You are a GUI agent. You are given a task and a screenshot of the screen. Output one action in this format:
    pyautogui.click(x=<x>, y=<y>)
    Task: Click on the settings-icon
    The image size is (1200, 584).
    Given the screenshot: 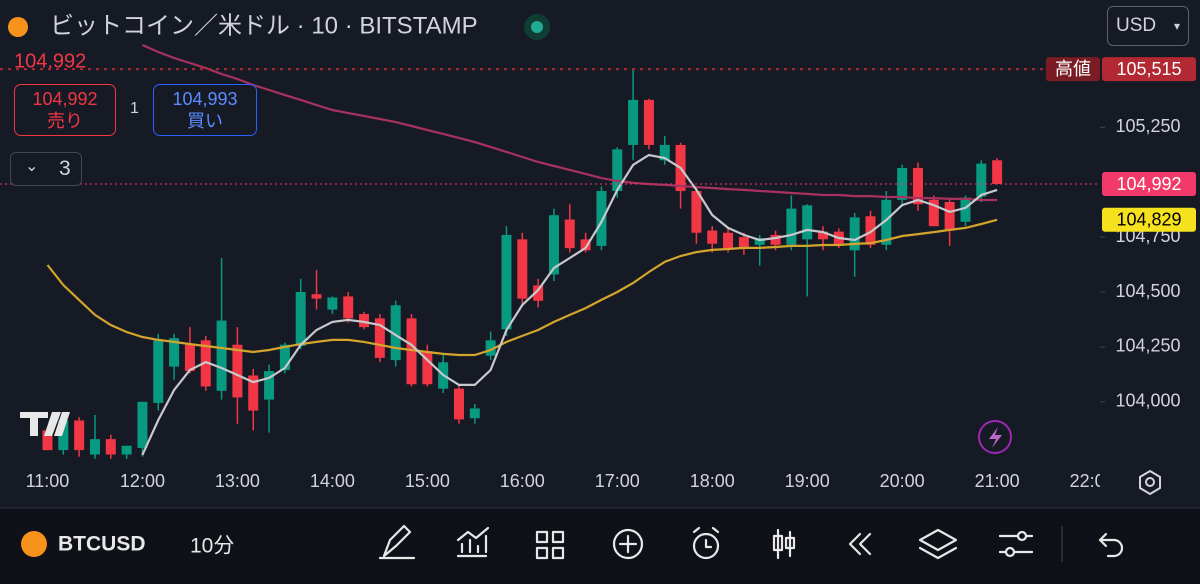 What is the action you would take?
    pyautogui.click(x=1150, y=482)
    